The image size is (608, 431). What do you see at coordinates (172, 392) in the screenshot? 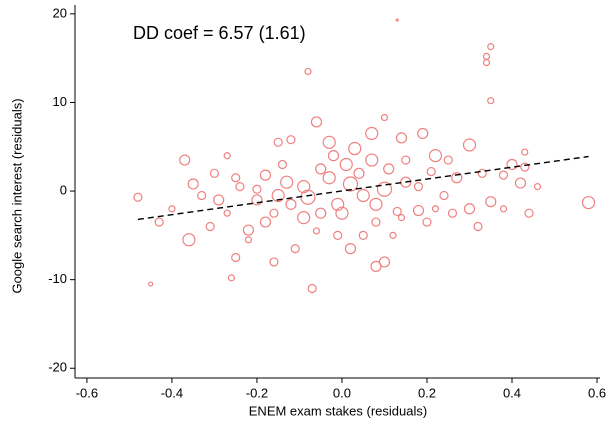
I see `x-tick-label: -0.4` at bounding box center [172, 392].